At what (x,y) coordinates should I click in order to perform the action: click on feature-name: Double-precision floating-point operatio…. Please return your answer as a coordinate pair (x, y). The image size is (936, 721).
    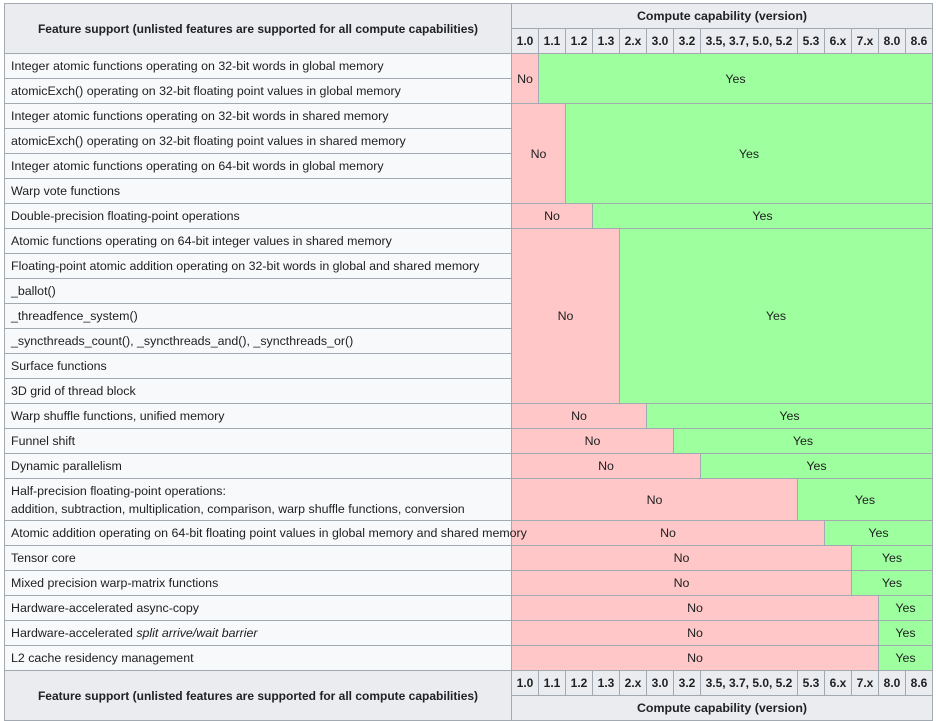
    Looking at the image, I should click on (258, 216).